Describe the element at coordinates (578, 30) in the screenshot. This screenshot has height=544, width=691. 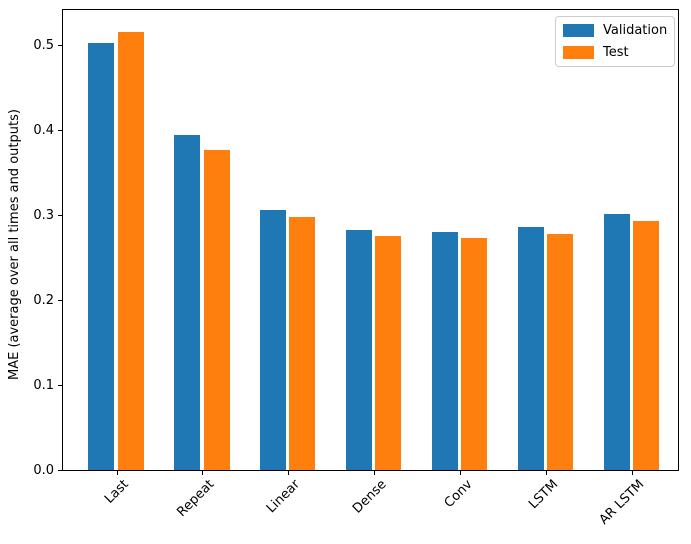
I see `legend-swatch-validation-icon` at that location.